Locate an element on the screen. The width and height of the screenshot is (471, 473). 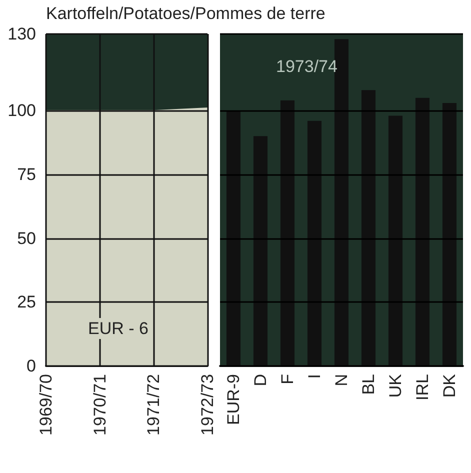
annotation: EUR - 6 is located at coordinates (118, 328).